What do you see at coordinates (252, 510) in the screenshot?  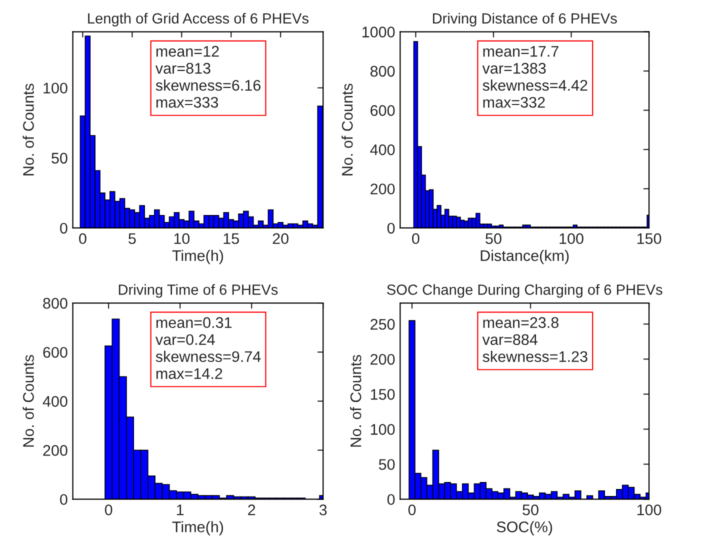 I see `x-tick-label: 2` at bounding box center [252, 510].